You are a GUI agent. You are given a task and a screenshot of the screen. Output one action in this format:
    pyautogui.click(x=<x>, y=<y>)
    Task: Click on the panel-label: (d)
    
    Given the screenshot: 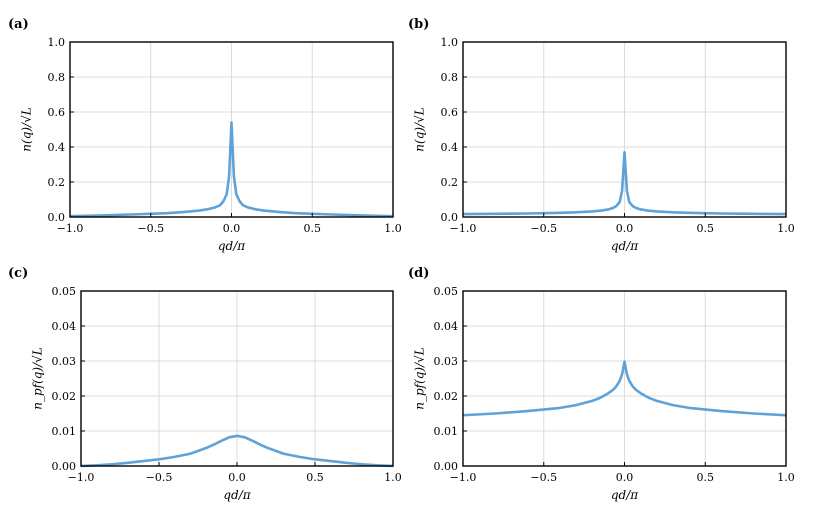 What is the action you would take?
    pyautogui.click(x=418, y=273)
    